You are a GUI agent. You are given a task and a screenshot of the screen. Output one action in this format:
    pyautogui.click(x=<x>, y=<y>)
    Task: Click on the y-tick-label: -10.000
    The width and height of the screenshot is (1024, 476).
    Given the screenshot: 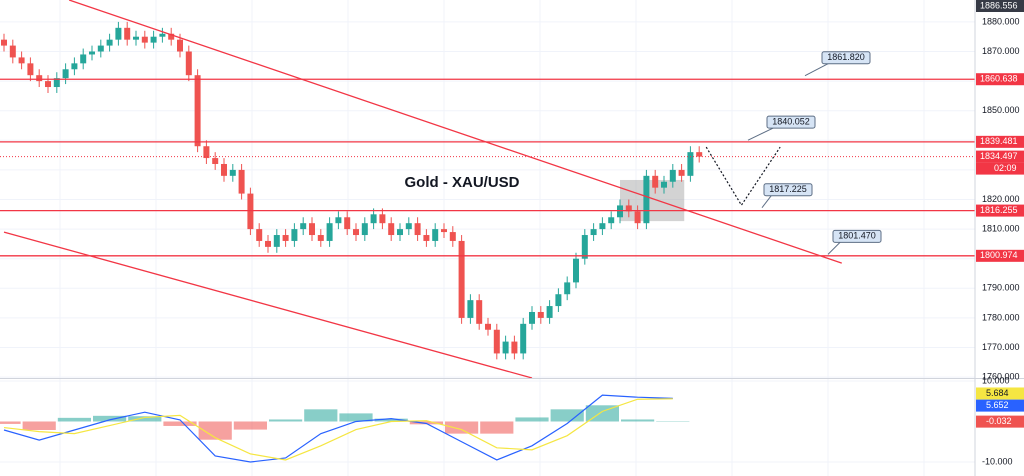 What is the action you would take?
    pyautogui.click(x=997, y=461)
    